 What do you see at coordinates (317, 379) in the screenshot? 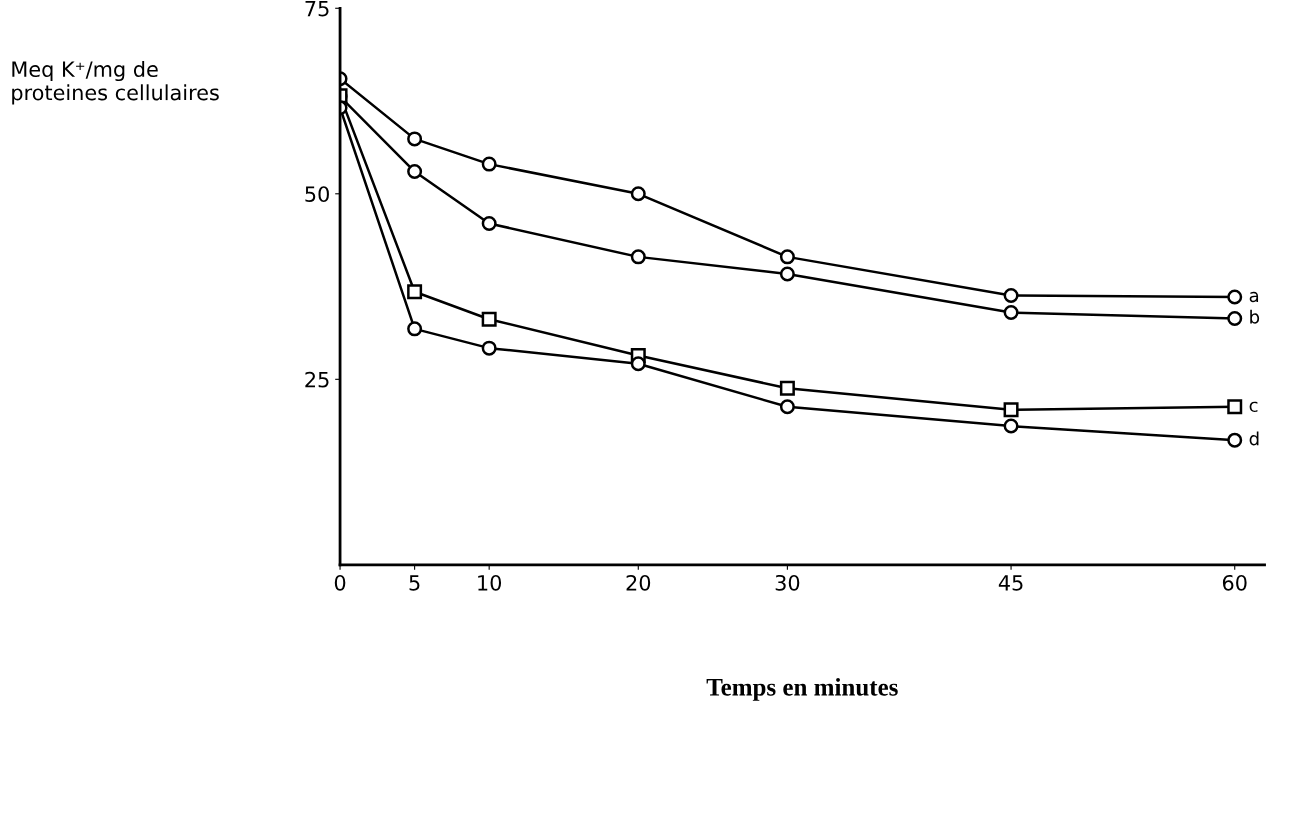
I see `y-tick-label: 25` at bounding box center [317, 379].